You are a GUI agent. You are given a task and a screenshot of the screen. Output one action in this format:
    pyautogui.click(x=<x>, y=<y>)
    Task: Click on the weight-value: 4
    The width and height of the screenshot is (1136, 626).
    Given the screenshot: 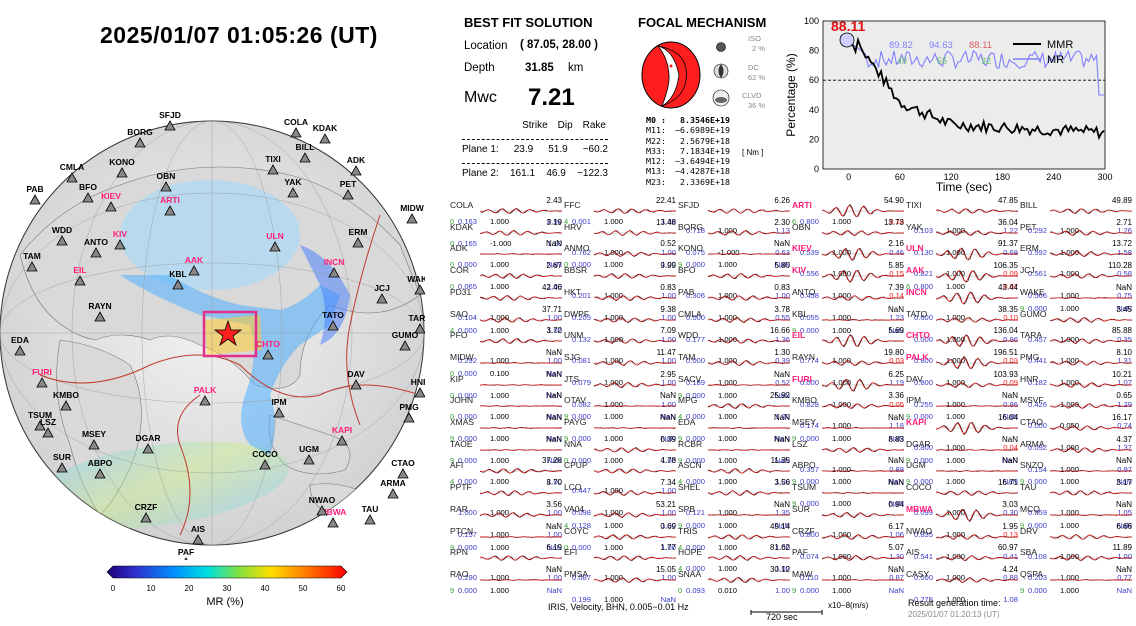 What is the action you would take?
    pyautogui.click(x=566, y=221)
    